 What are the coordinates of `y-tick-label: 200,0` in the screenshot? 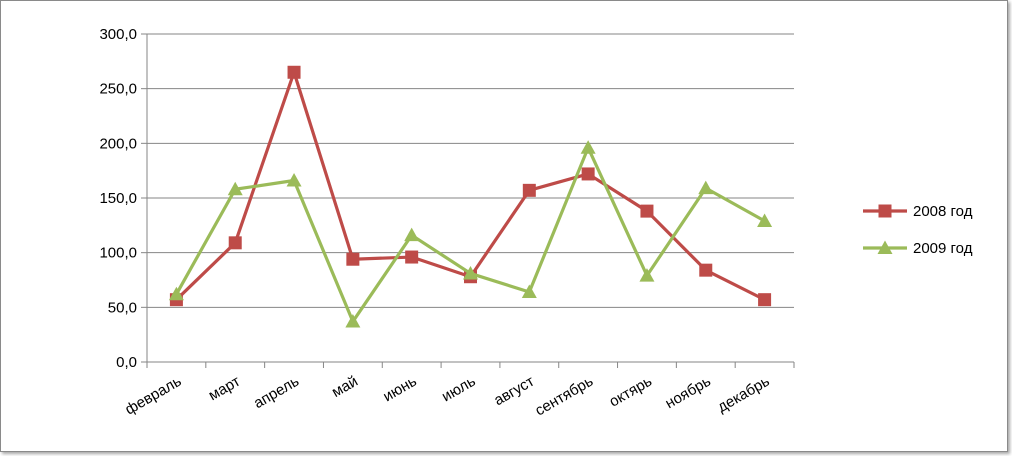 It's located at (118, 143).